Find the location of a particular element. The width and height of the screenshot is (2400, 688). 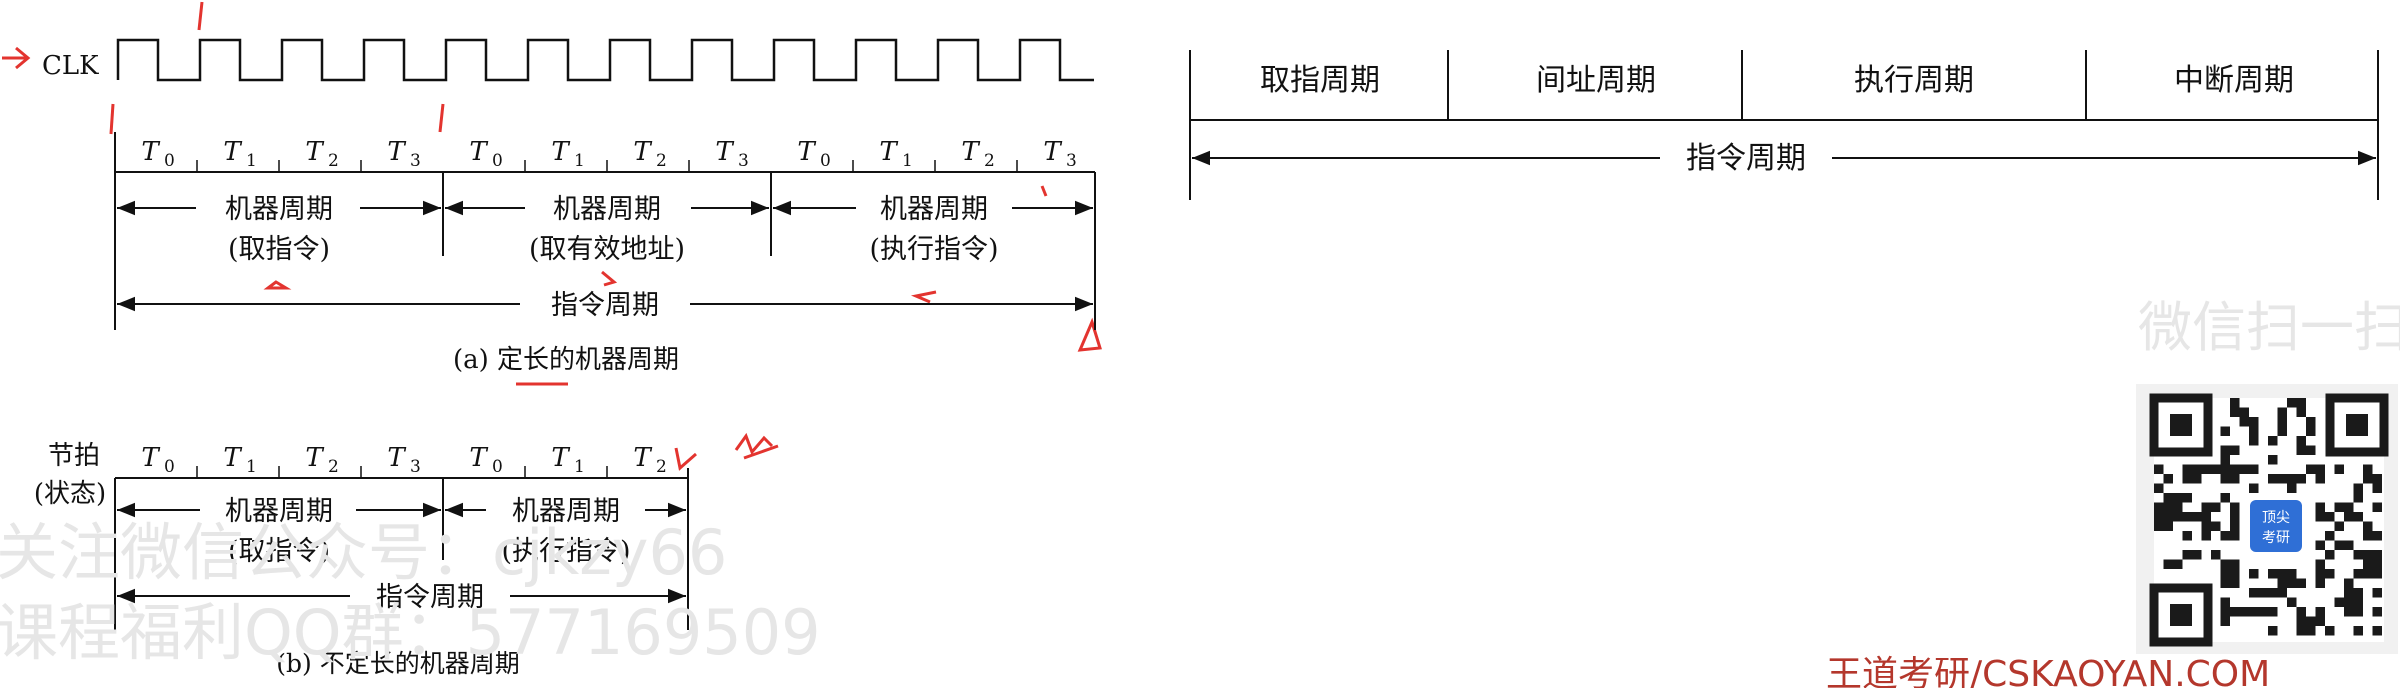

qr-code-image: 顶尖 考研 is located at coordinates (2267, 519).